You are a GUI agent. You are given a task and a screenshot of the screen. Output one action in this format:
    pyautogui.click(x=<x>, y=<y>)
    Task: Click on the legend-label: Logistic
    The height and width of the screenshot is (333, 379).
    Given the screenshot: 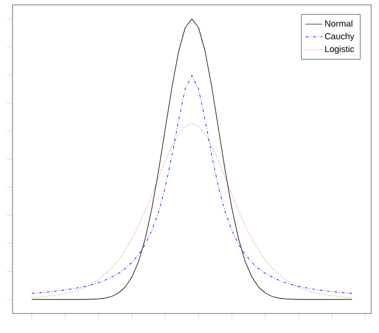 What is the action you would take?
    pyautogui.click(x=339, y=50)
    